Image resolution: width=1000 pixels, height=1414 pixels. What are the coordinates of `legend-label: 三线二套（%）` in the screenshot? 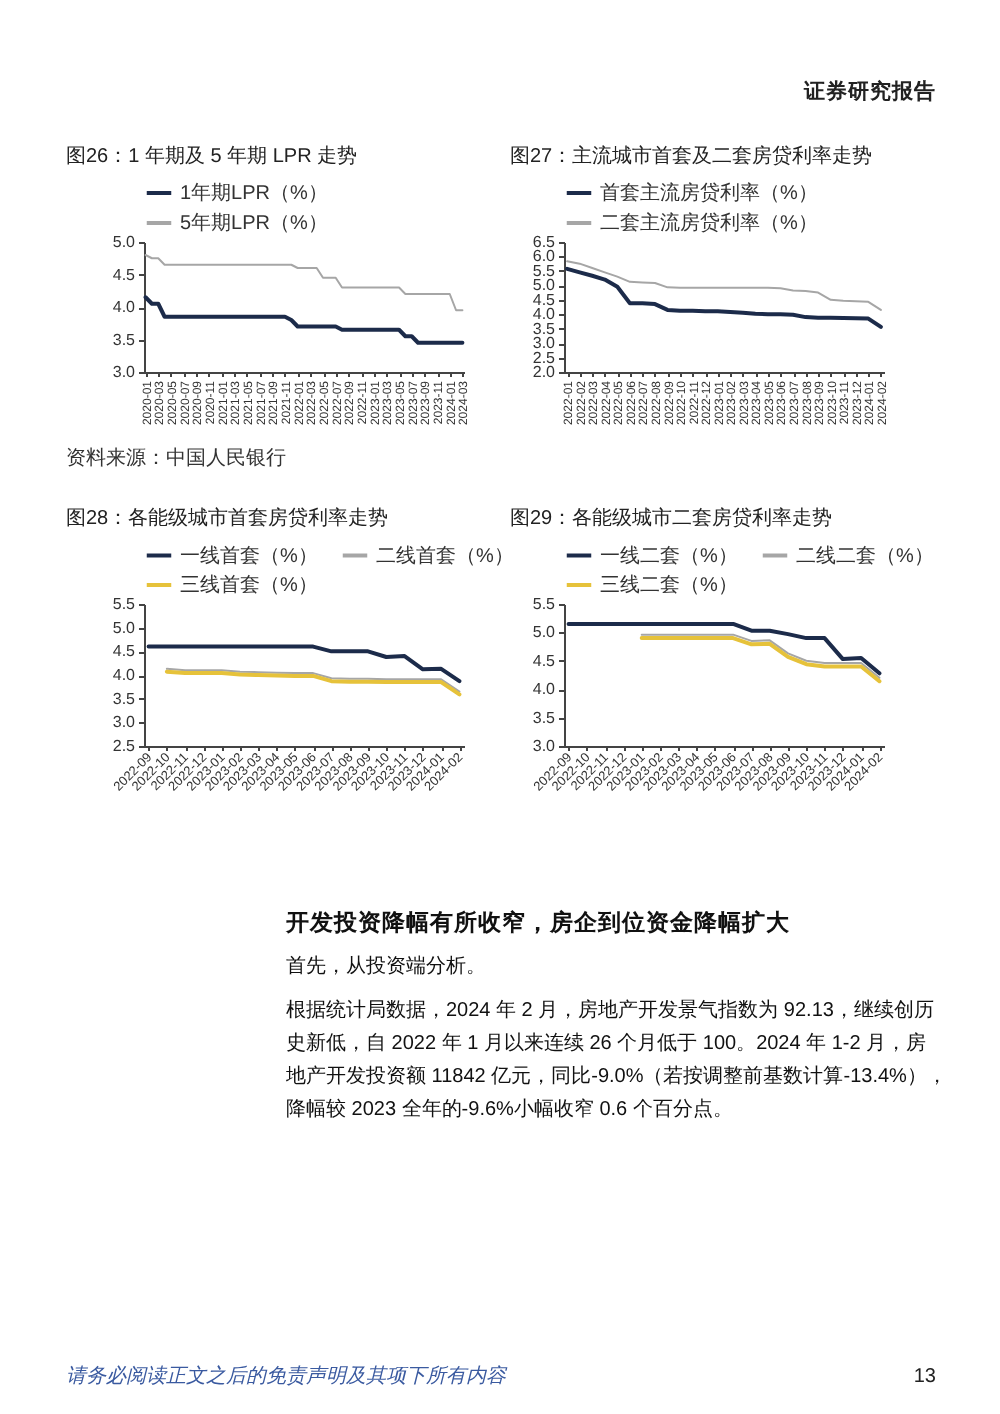 It's located at (669, 585).